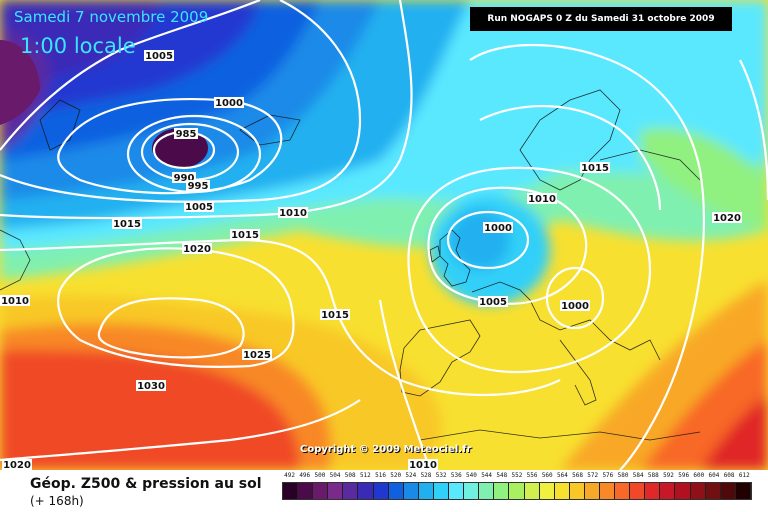 The image size is (768, 512). Describe the element at coordinates (396, 475) in the screenshot. I see `scale-tick-label: 520` at that location.